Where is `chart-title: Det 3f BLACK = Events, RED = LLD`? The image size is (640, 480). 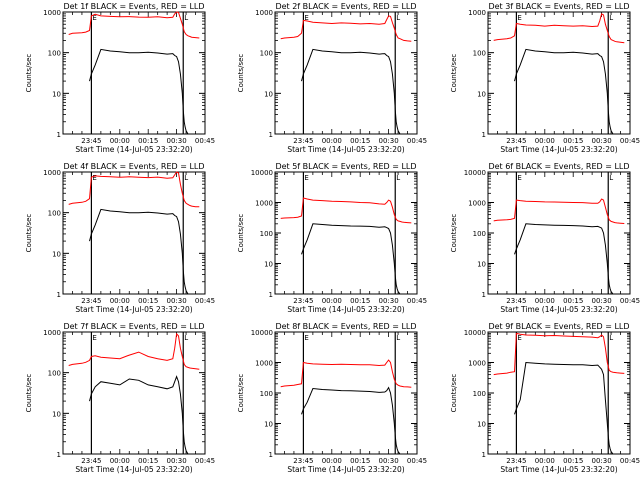 chart-title: Det 3f BLACK = Events, RED = LLD is located at coordinates (558, 6).